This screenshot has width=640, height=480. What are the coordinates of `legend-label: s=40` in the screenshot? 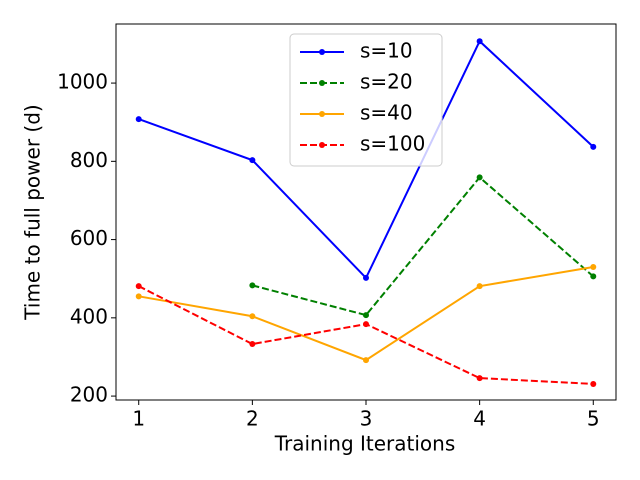 It's located at (386, 113).